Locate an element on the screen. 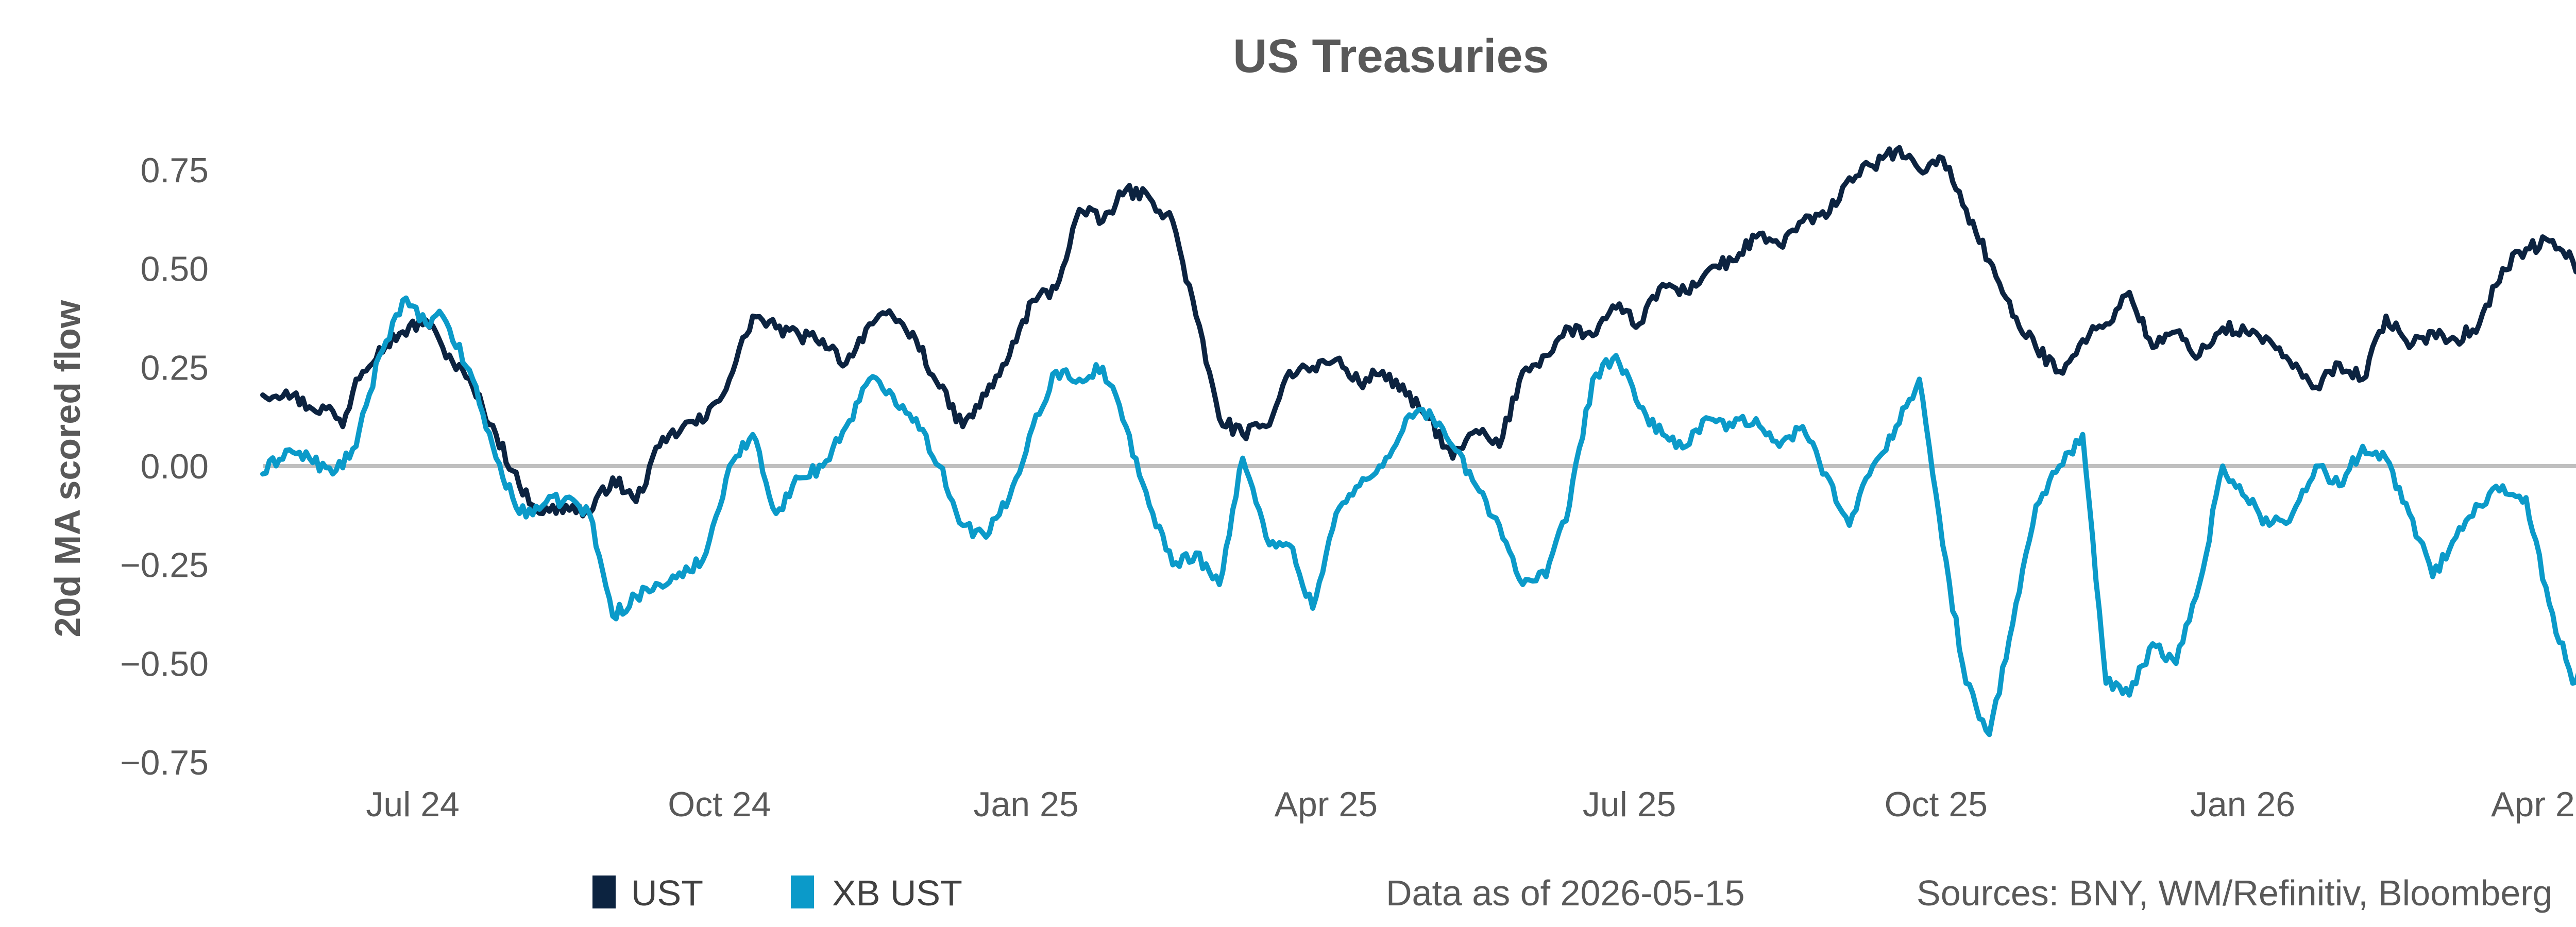  y-axis-label: 20d MA scored flow is located at coordinates (67, 468).